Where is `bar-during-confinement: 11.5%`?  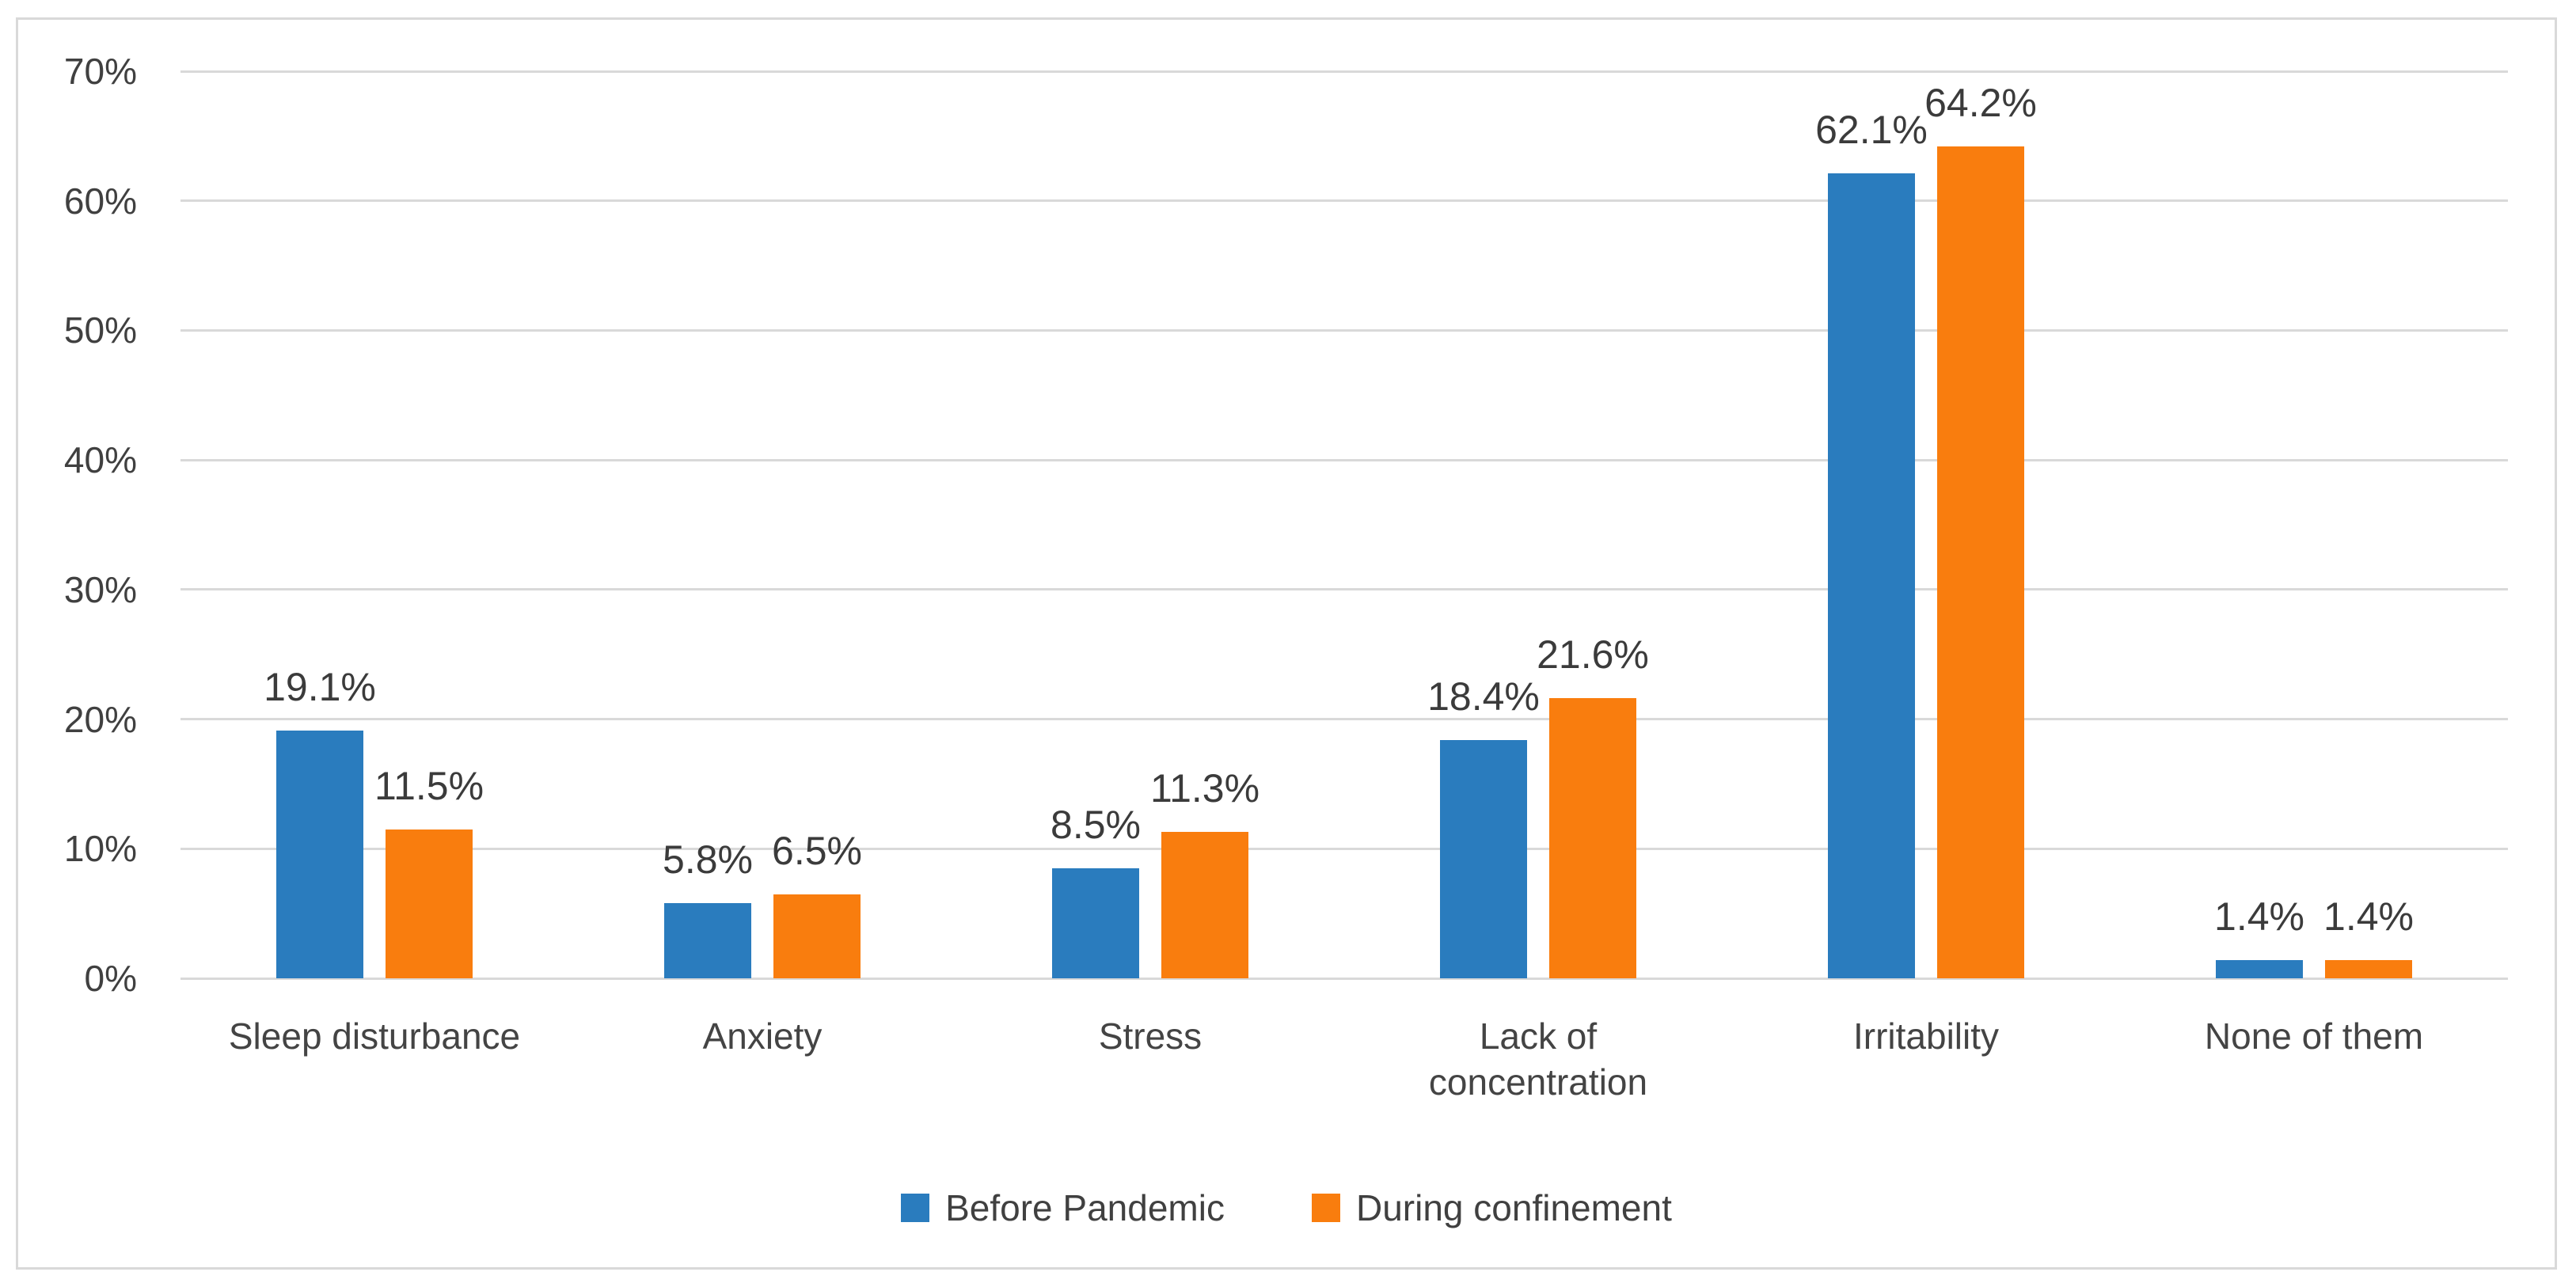
bar-during-confinement: 11.5% is located at coordinates (429, 871).